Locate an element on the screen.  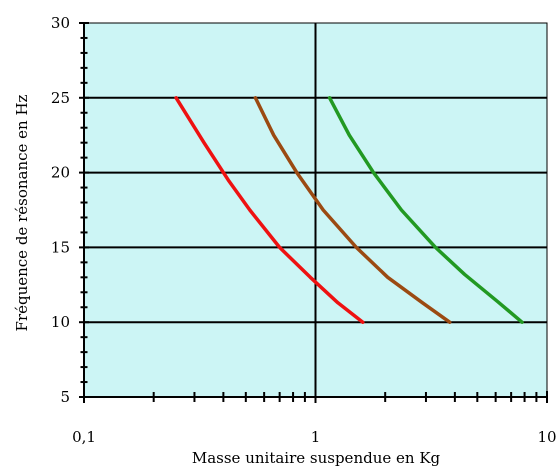
y-tick-label: 25 is located at coordinates (60, 98).